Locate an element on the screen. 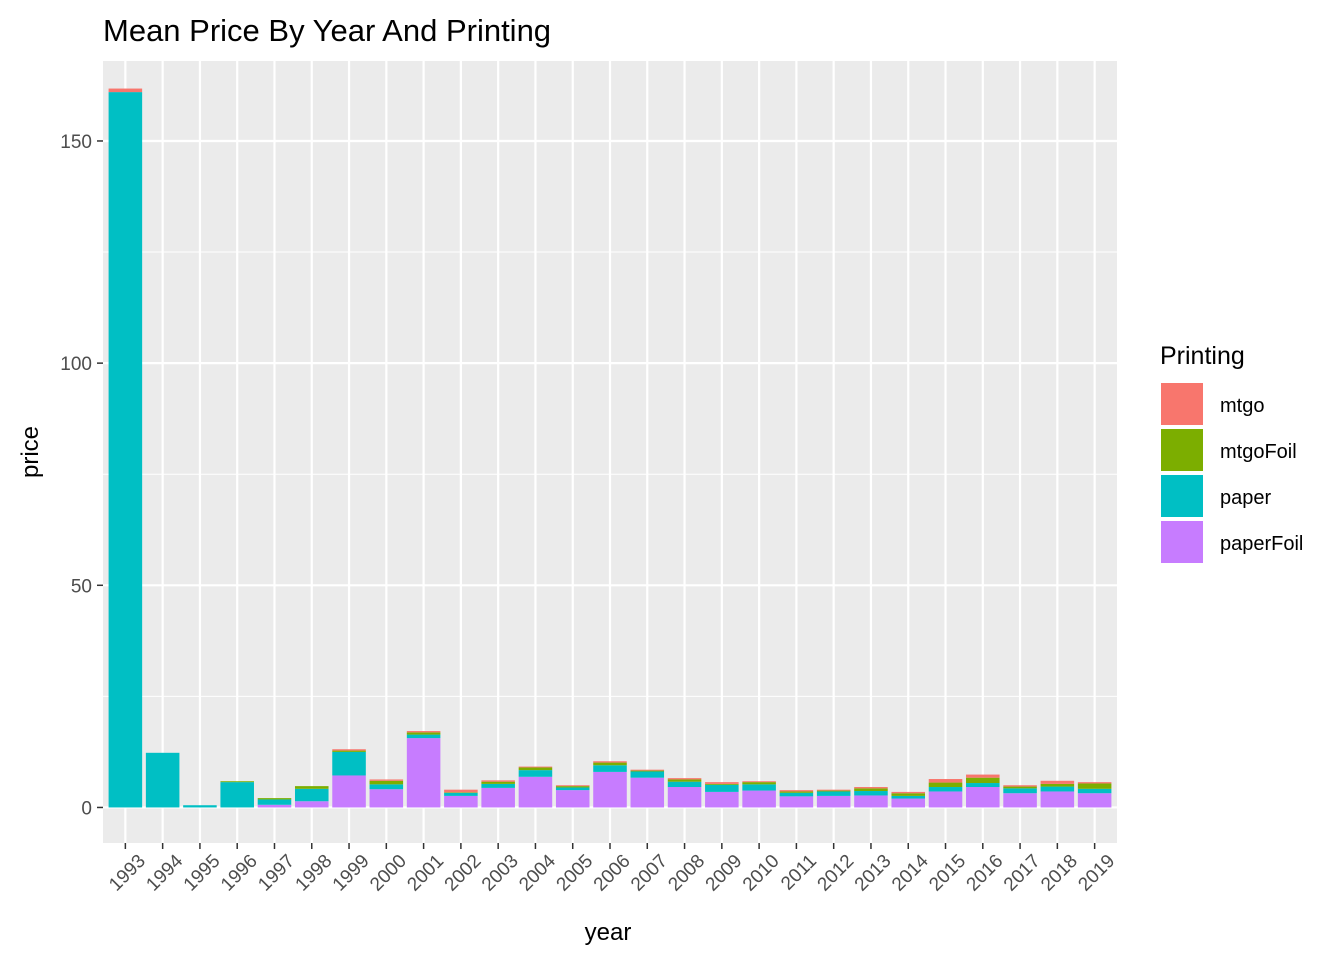 The width and height of the screenshot is (1344, 960). bar-2002-paperFoil is located at coordinates (461, 801).